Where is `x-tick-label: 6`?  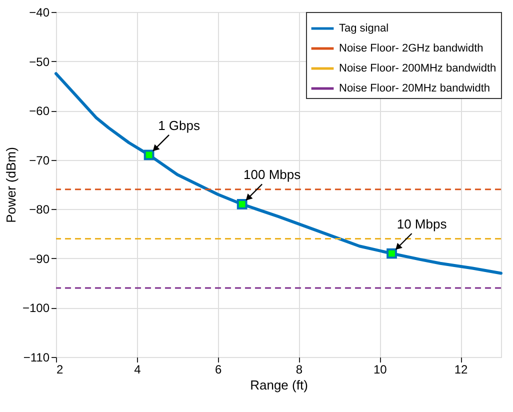
x-tick-label: 6 is located at coordinates (218, 369).